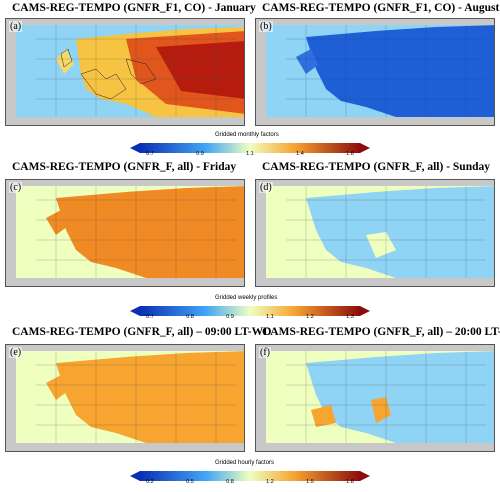 This screenshot has width=500, height=492. I want to click on panel-d-title: CAMS-REG-TEMPO (GNFR_F, all) - Sunday, so click(376, 167).